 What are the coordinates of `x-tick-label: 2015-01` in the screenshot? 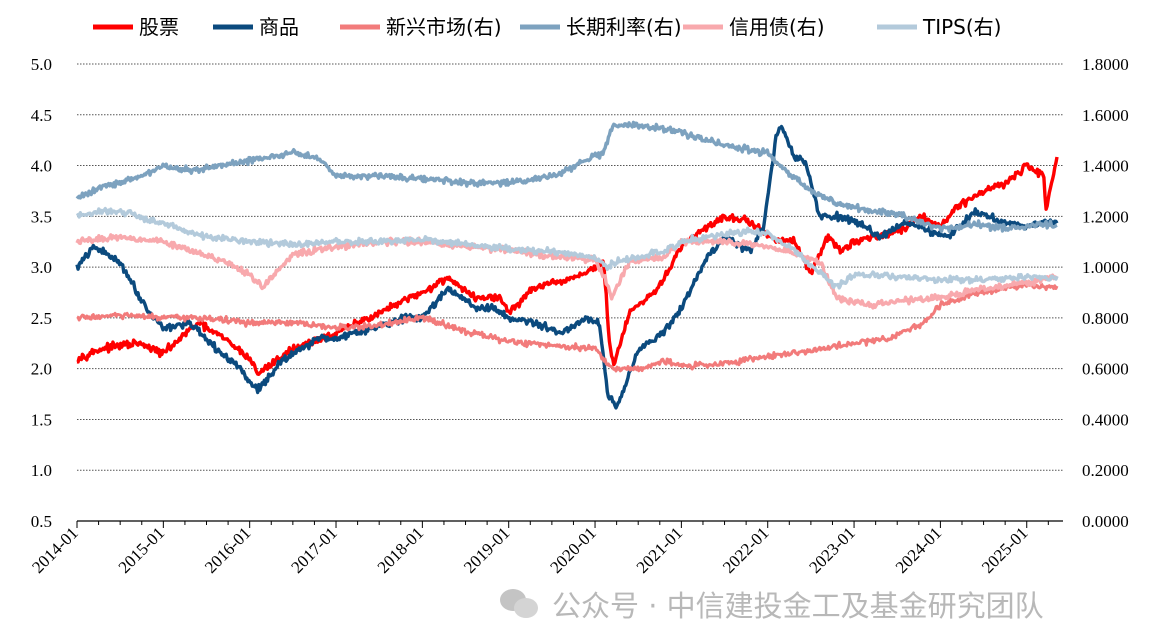 It's located at (142, 550).